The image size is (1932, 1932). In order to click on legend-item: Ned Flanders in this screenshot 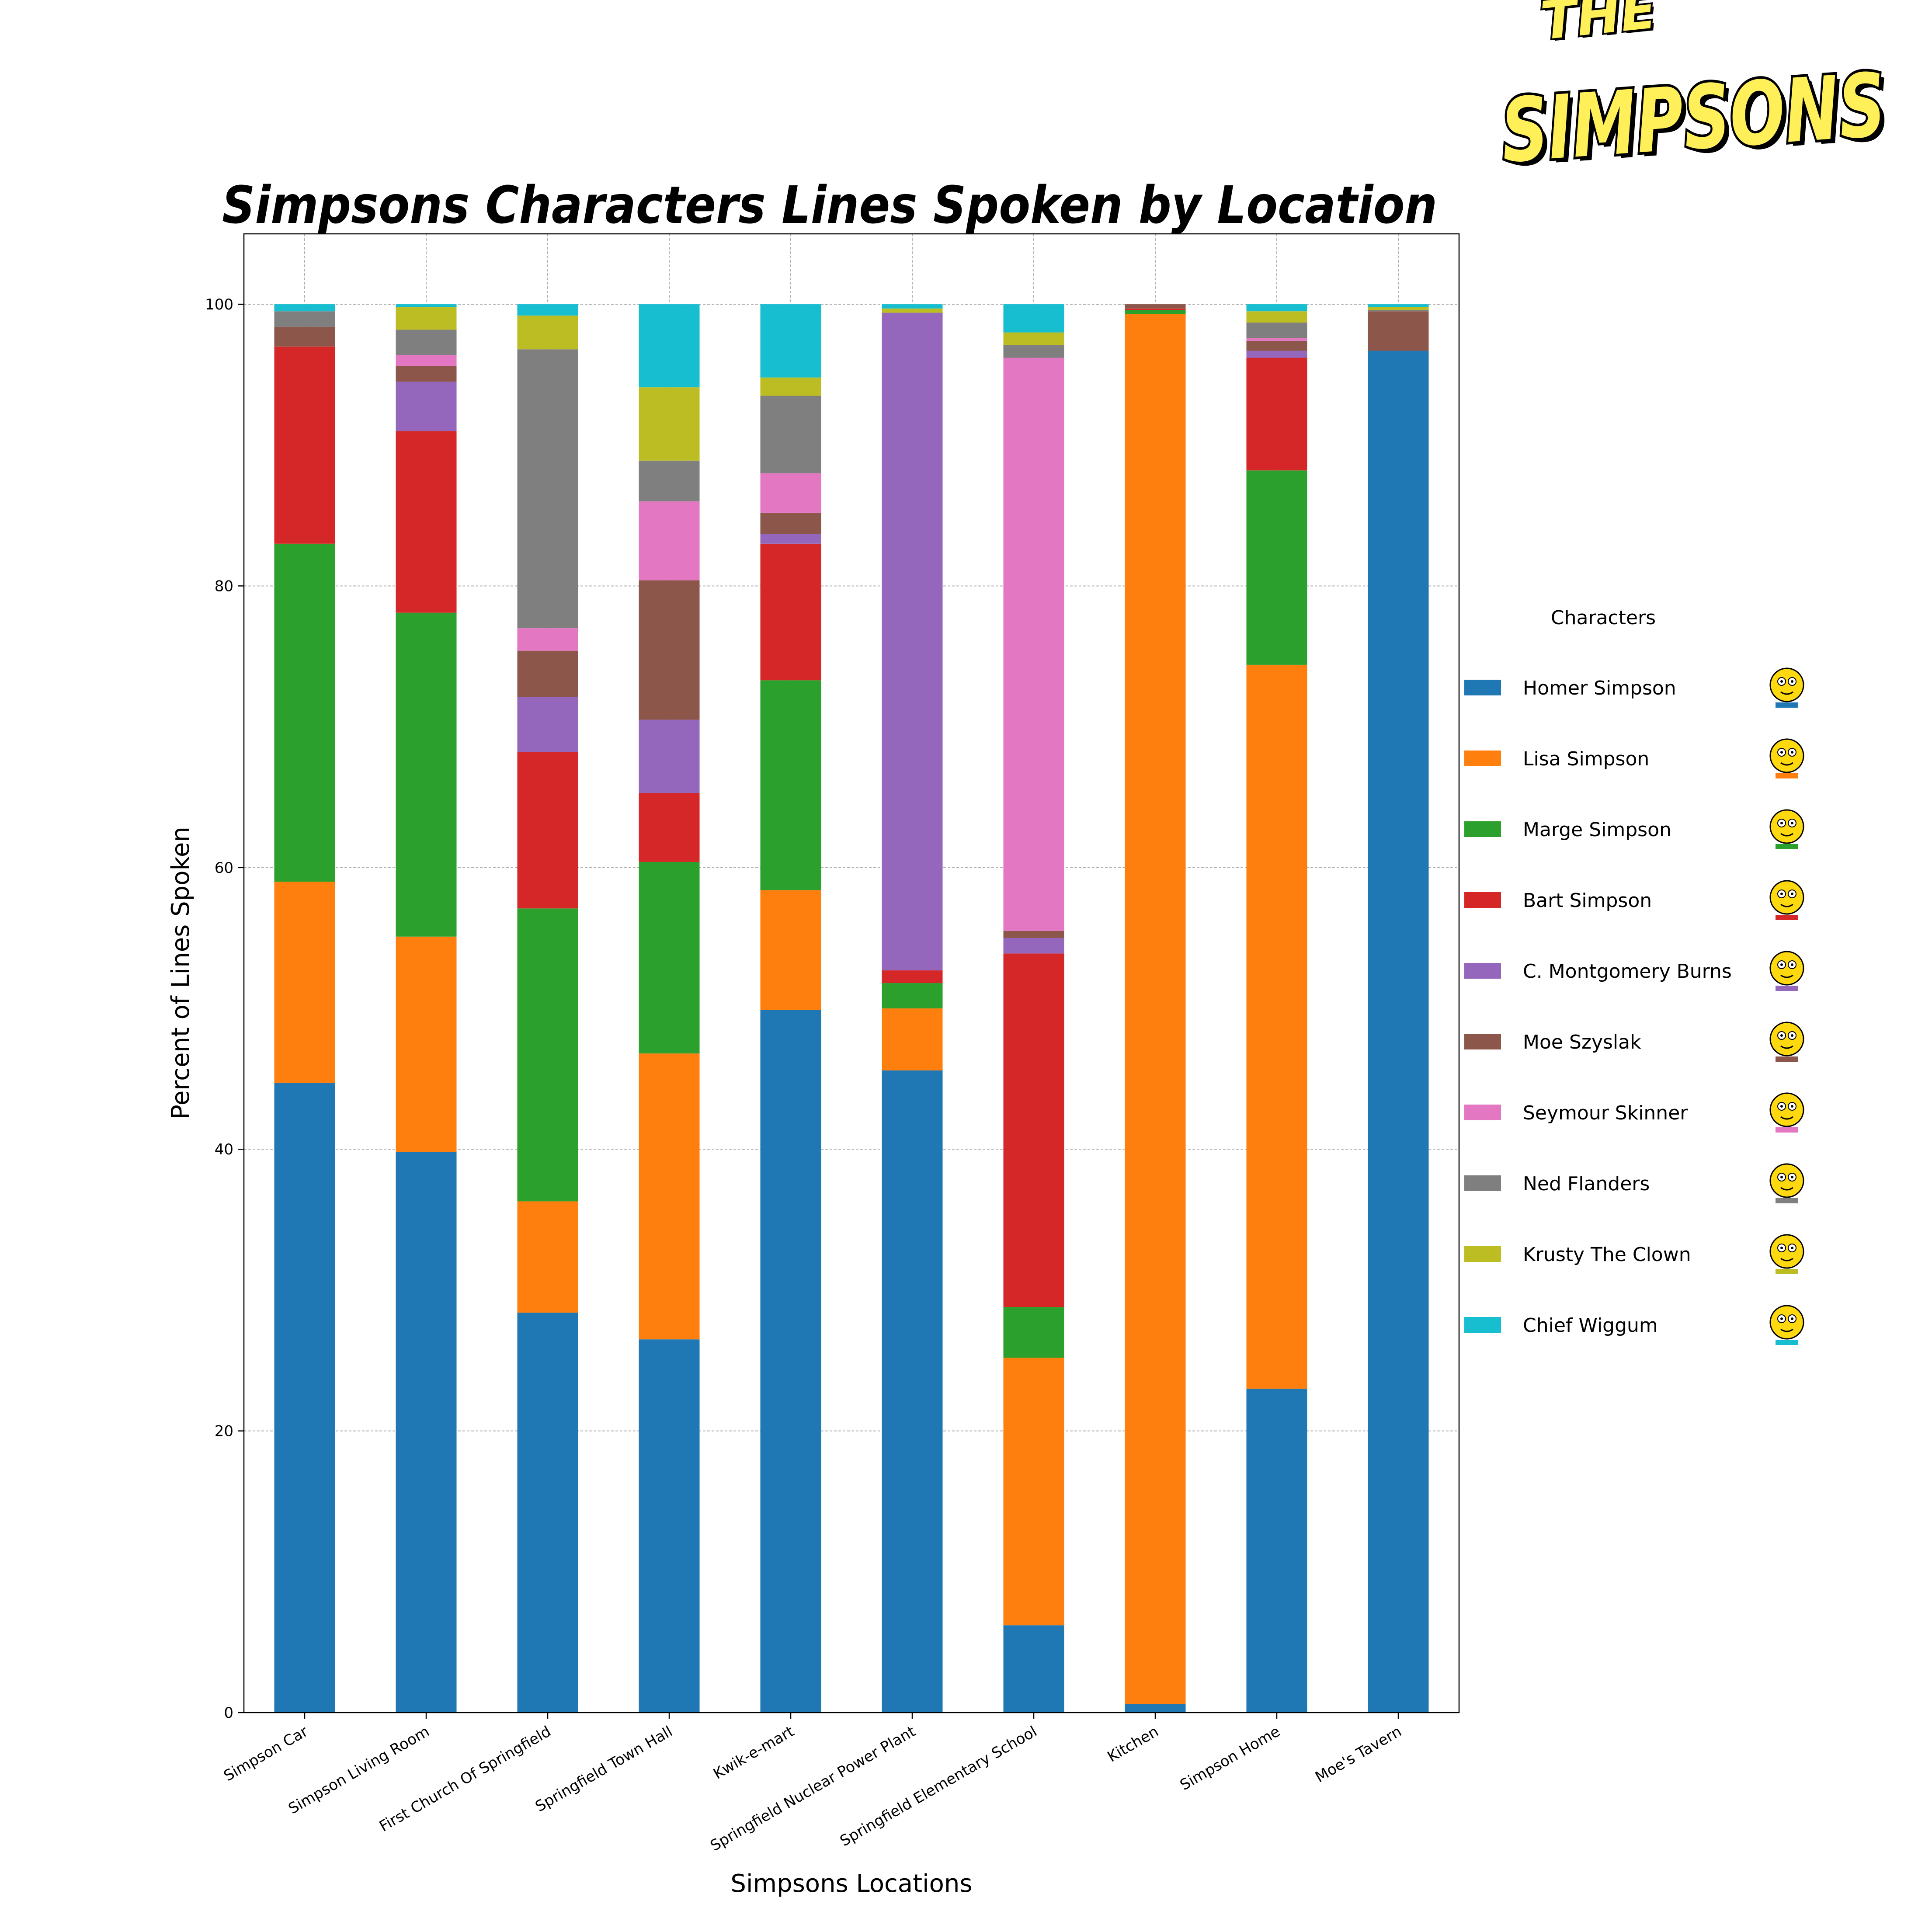, I will do `click(1634, 1183)`.